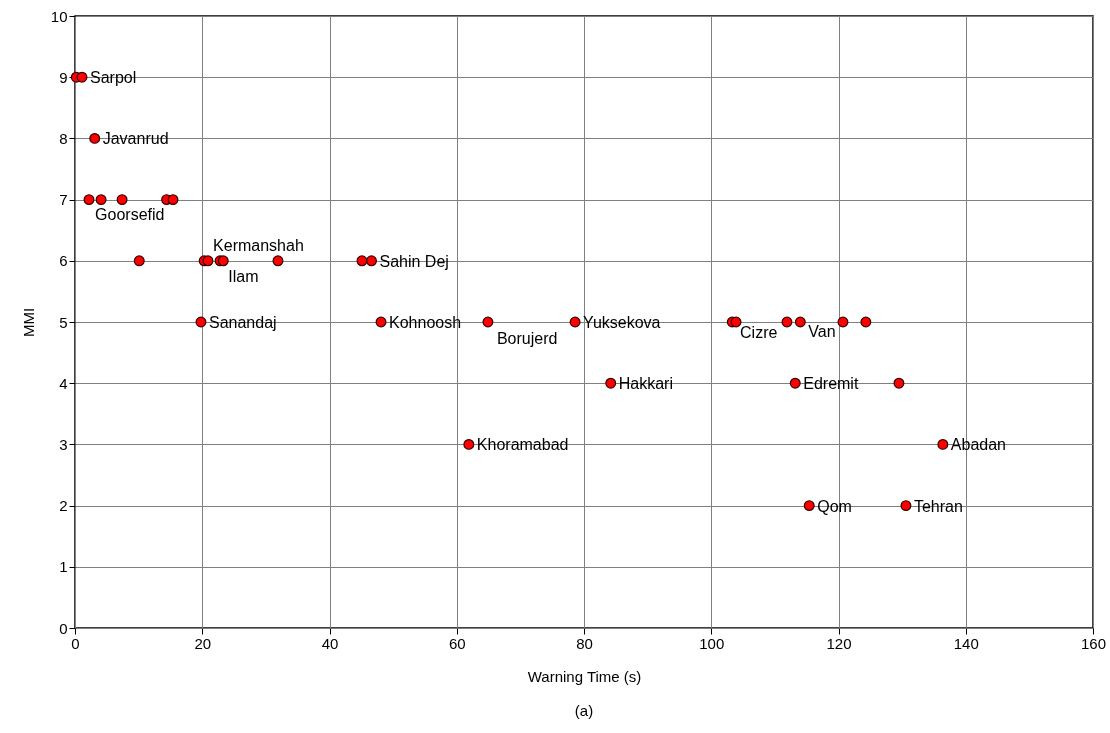 This screenshot has width=1110, height=733. I want to click on annotation: Qom, so click(834, 506).